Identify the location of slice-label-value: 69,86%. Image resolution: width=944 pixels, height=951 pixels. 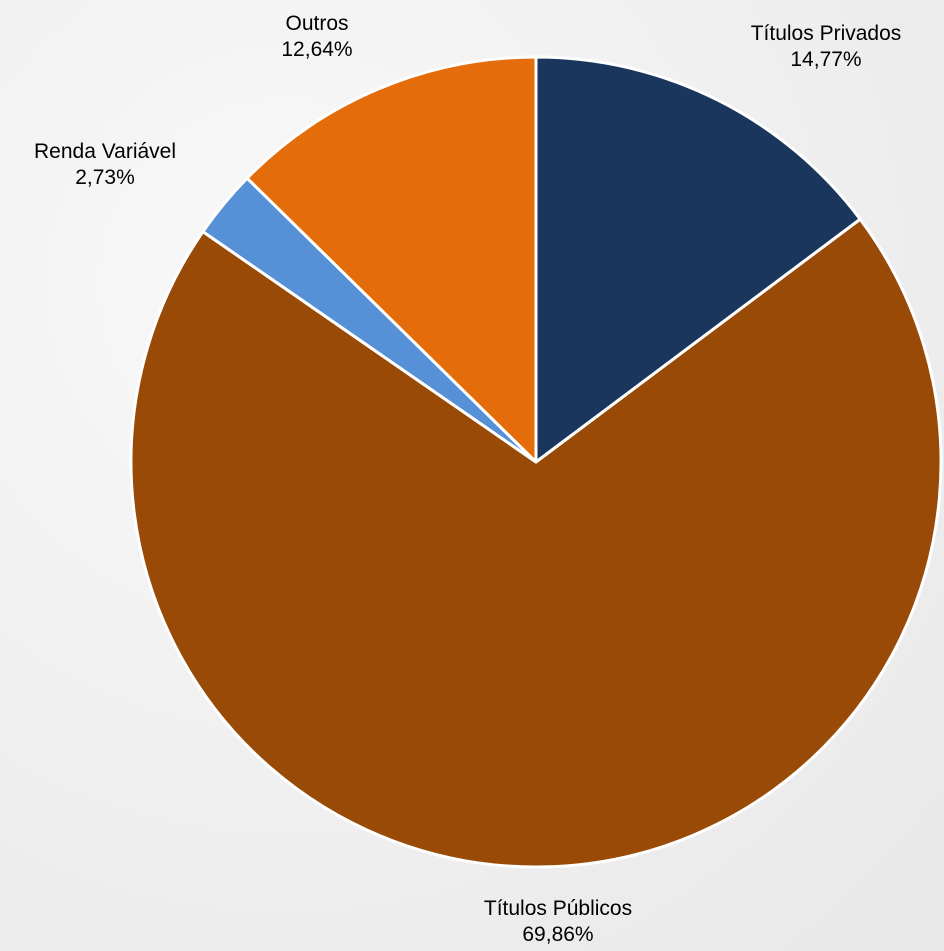
(557, 934).